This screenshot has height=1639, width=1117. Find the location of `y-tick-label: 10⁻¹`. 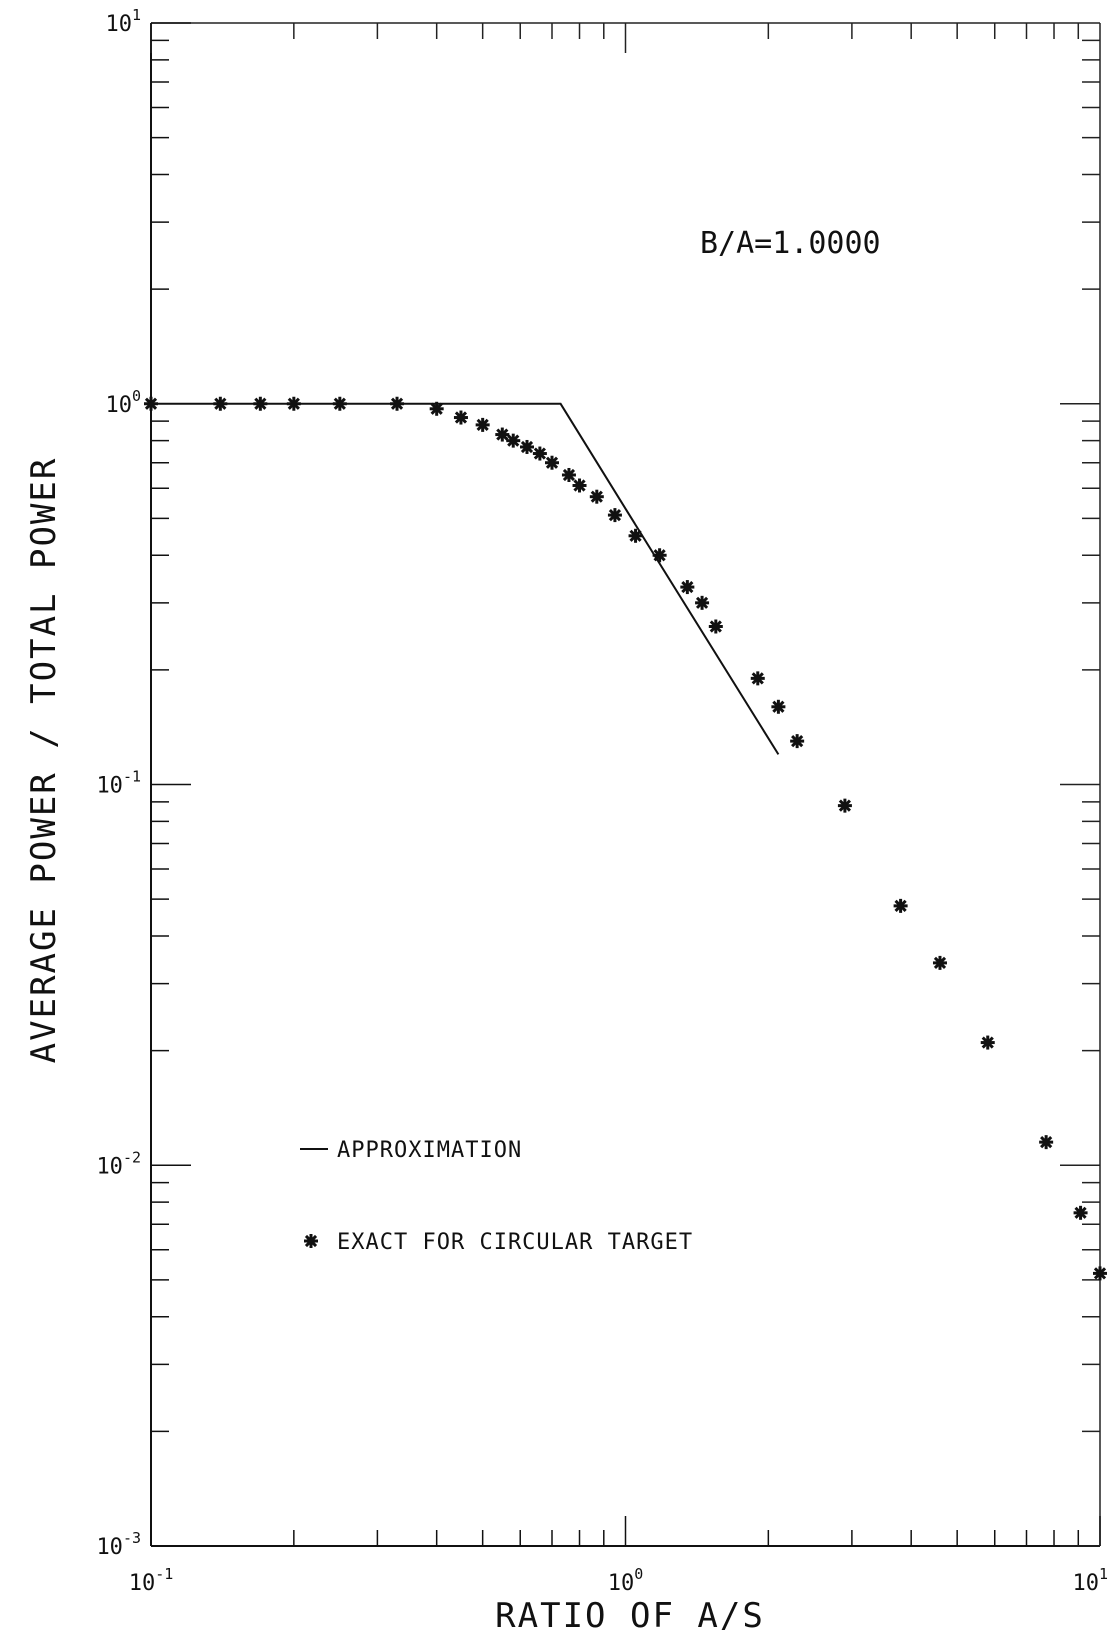

y-tick-label: 10⁻¹ is located at coordinates (118, 783).